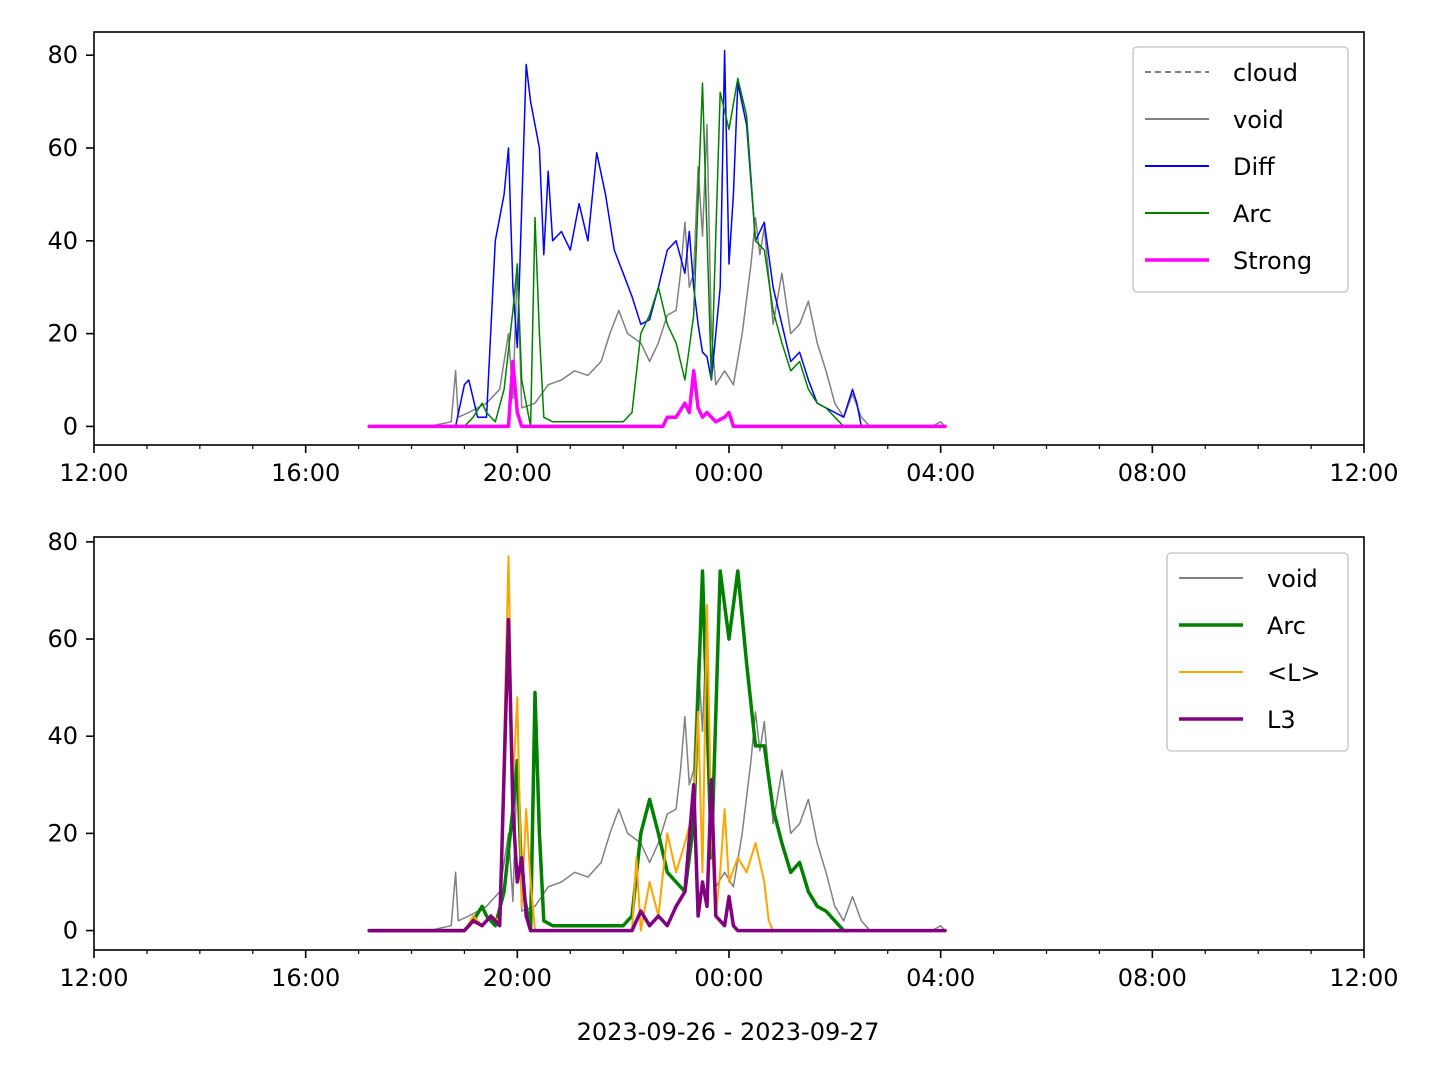 This screenshot has height=1080, width=1440. Describe the element at coordinates (1281, 720) in the screenshot. I see `legend-label: L3` at that location.